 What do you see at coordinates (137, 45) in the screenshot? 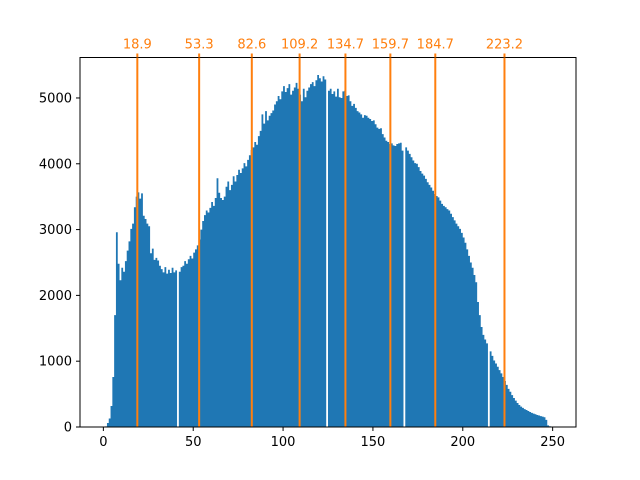
I see `top-tick-label: 18.9` at bounding box center [137, 45].